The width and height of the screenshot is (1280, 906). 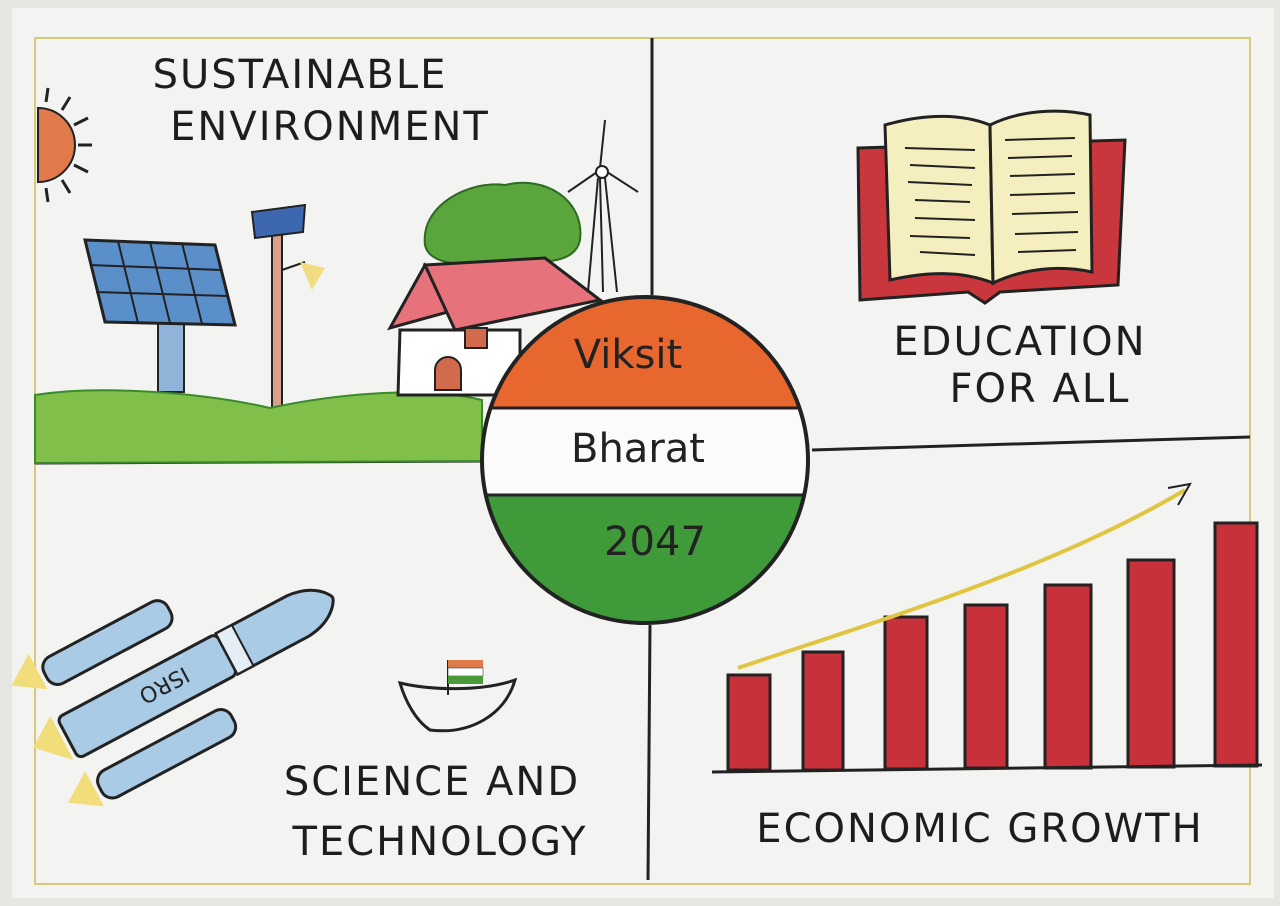 I want to click on center-text: Bharat, so click(x=638, y=449).